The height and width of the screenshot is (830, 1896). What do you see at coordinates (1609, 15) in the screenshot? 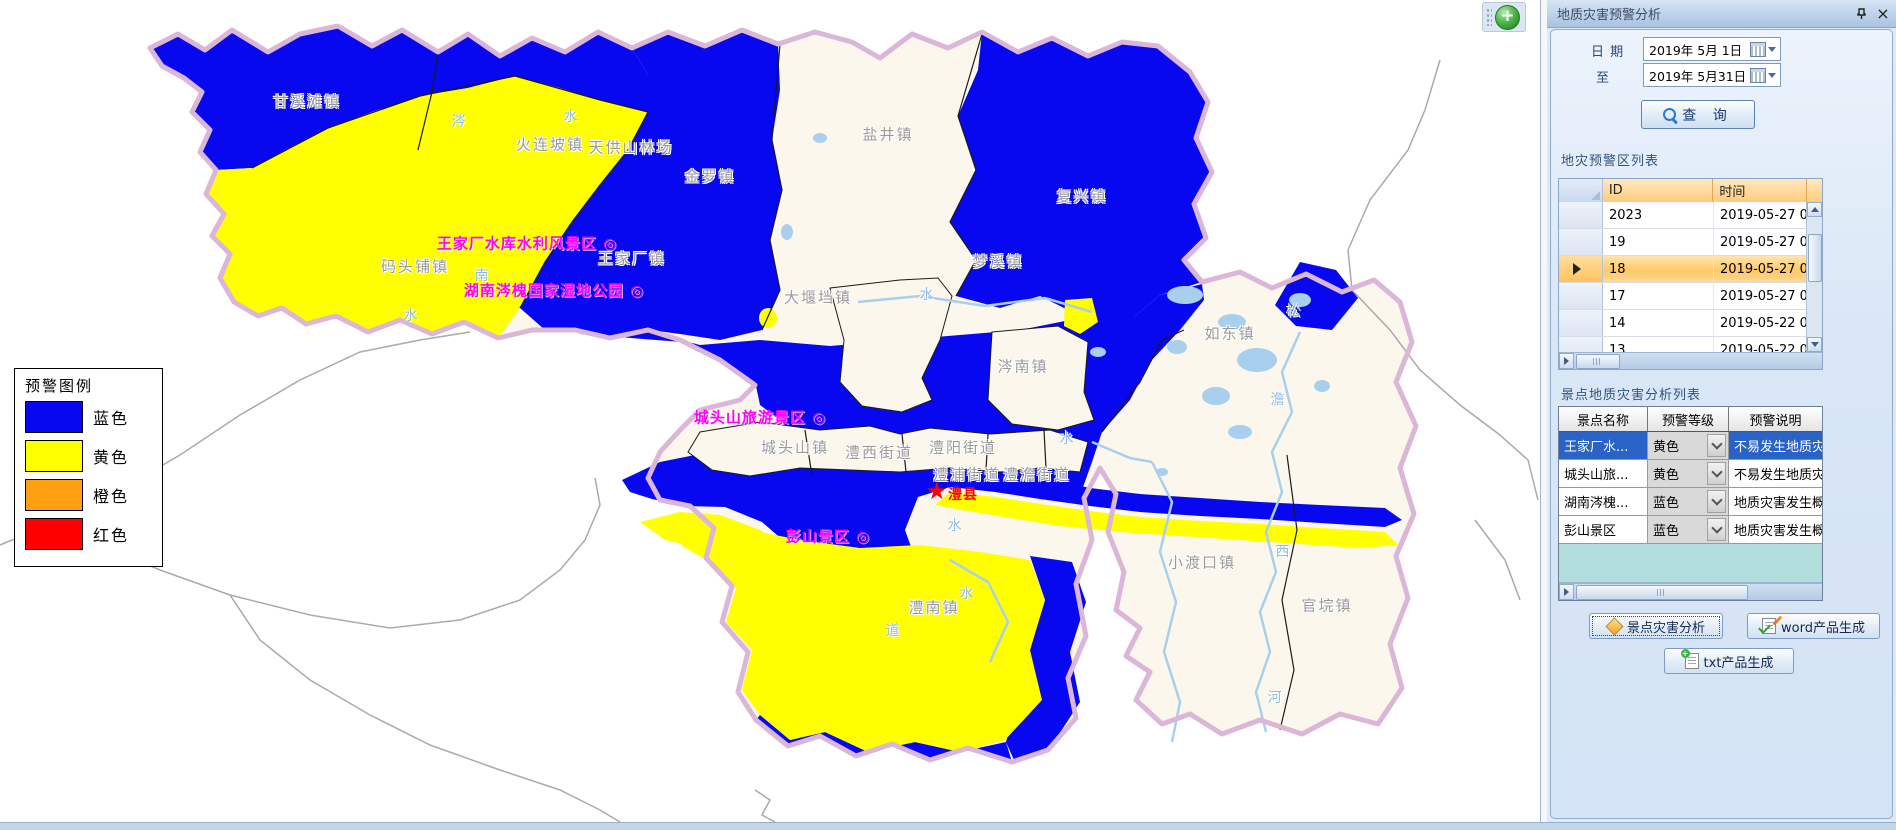
I see `panel-title: 地质灾害预警分析` at bounding box center [1609, 15].